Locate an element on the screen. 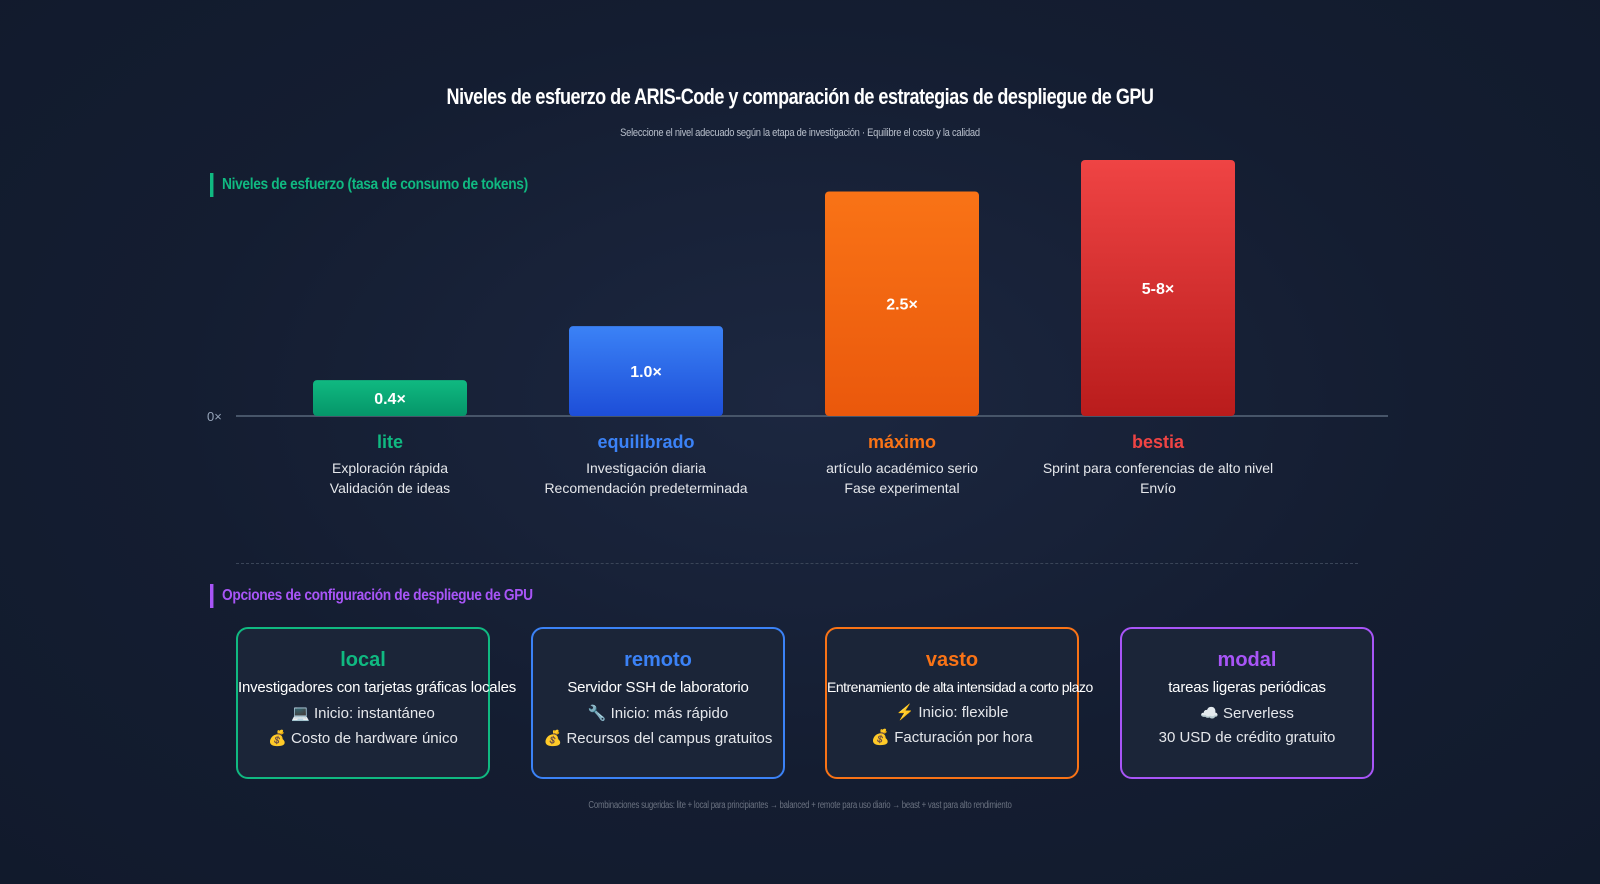 Image resolution: width=1600 pixels, height=884 pixels. category-label: bestia is located at coordinates (1158, 442).